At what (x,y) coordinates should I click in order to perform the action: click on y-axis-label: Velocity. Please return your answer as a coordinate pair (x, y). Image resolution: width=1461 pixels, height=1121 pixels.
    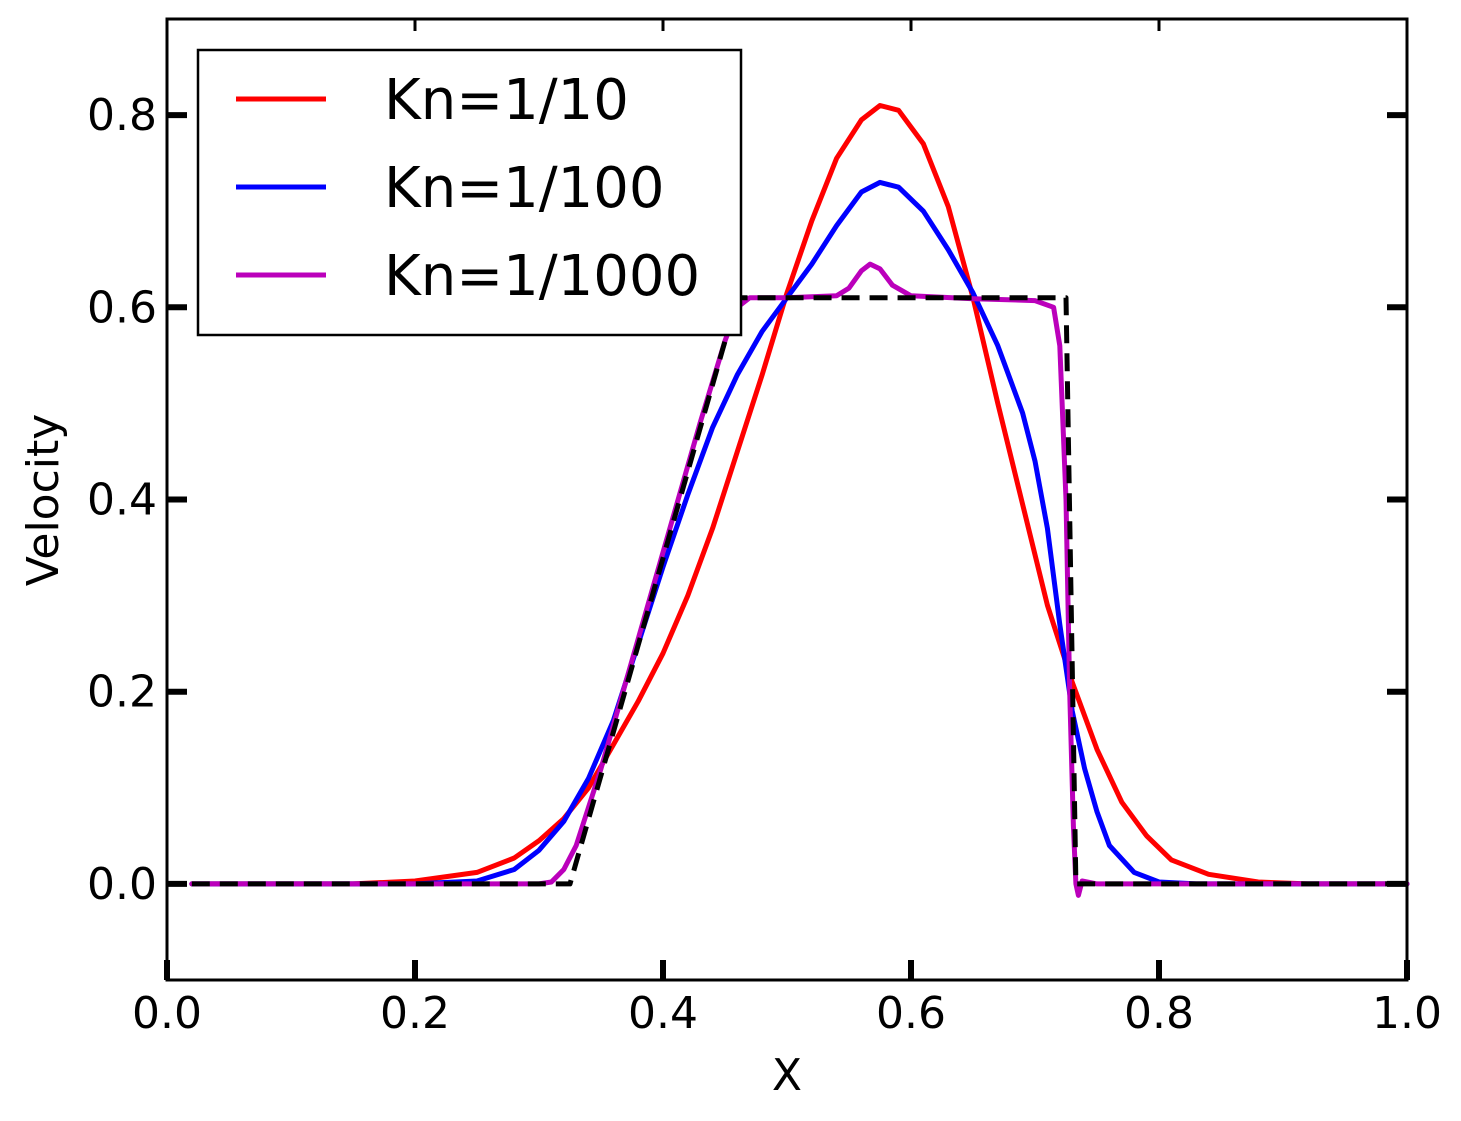
    Looking at the image, I should click on (43, 500).